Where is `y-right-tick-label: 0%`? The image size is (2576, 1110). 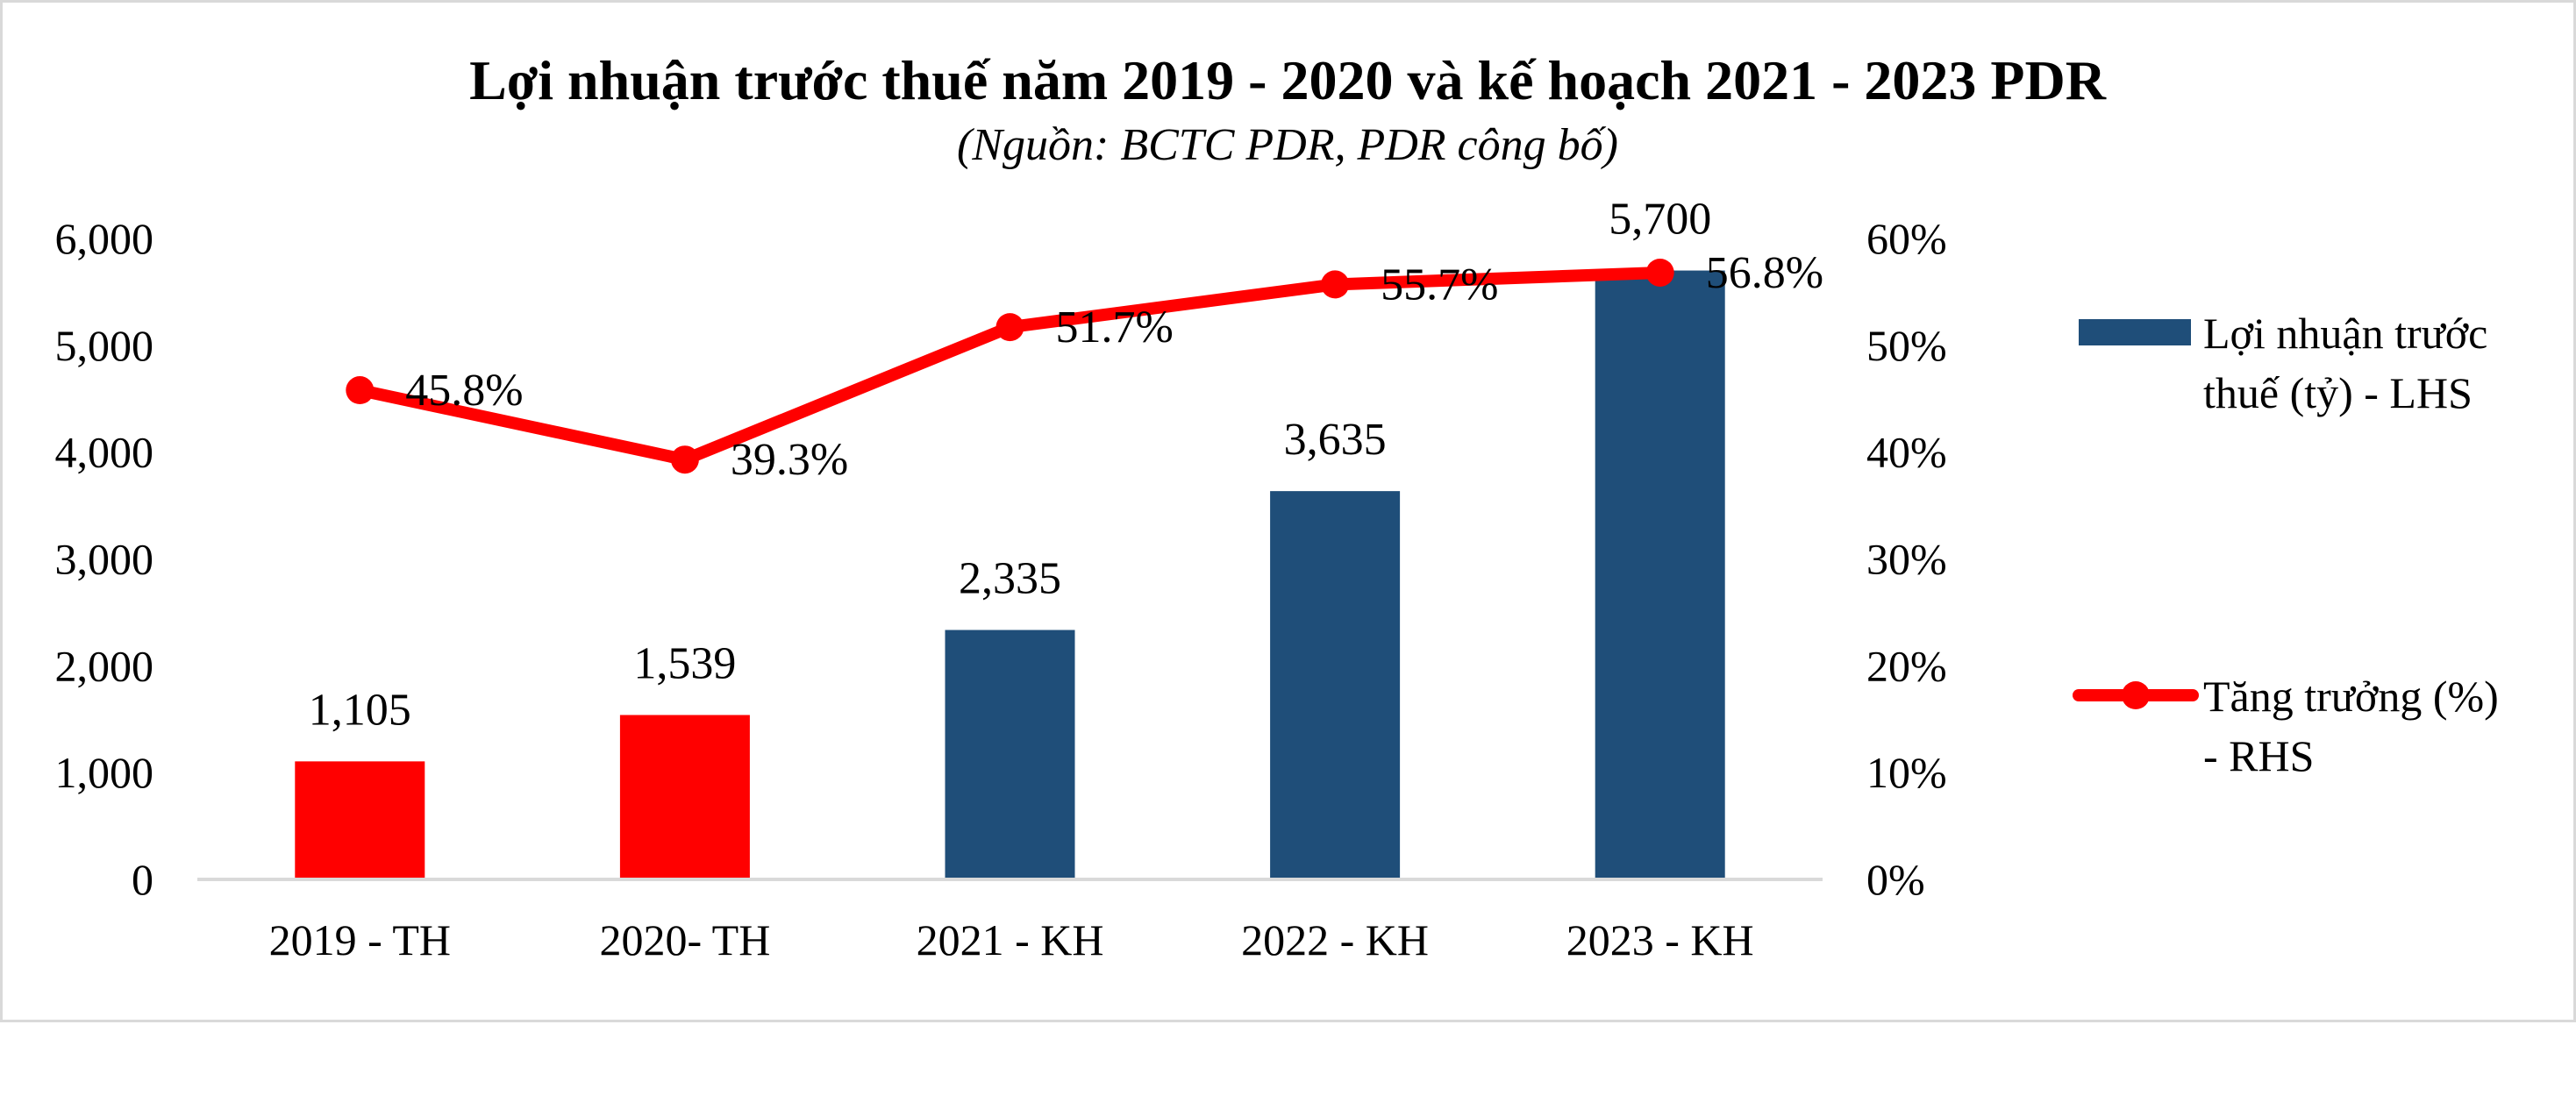
y-right-tick-label: 0% is located at coordinates (1896, 879).